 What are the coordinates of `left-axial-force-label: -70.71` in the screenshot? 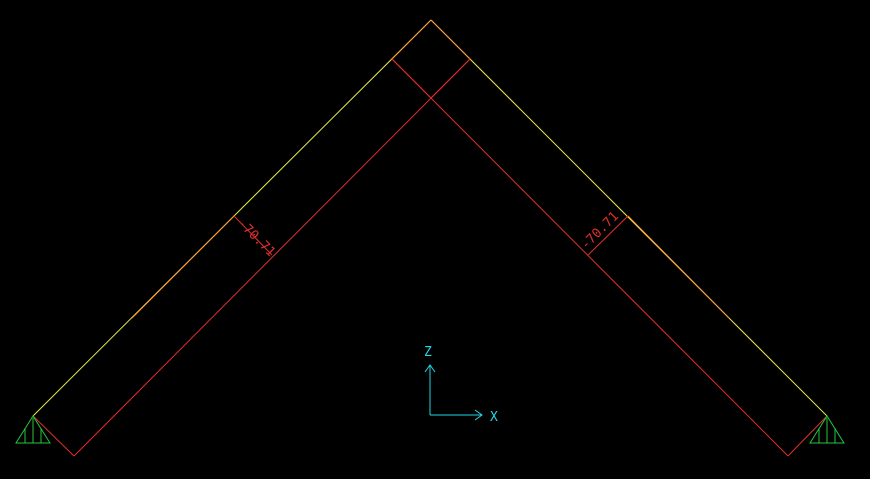 It's located at (256, 238).